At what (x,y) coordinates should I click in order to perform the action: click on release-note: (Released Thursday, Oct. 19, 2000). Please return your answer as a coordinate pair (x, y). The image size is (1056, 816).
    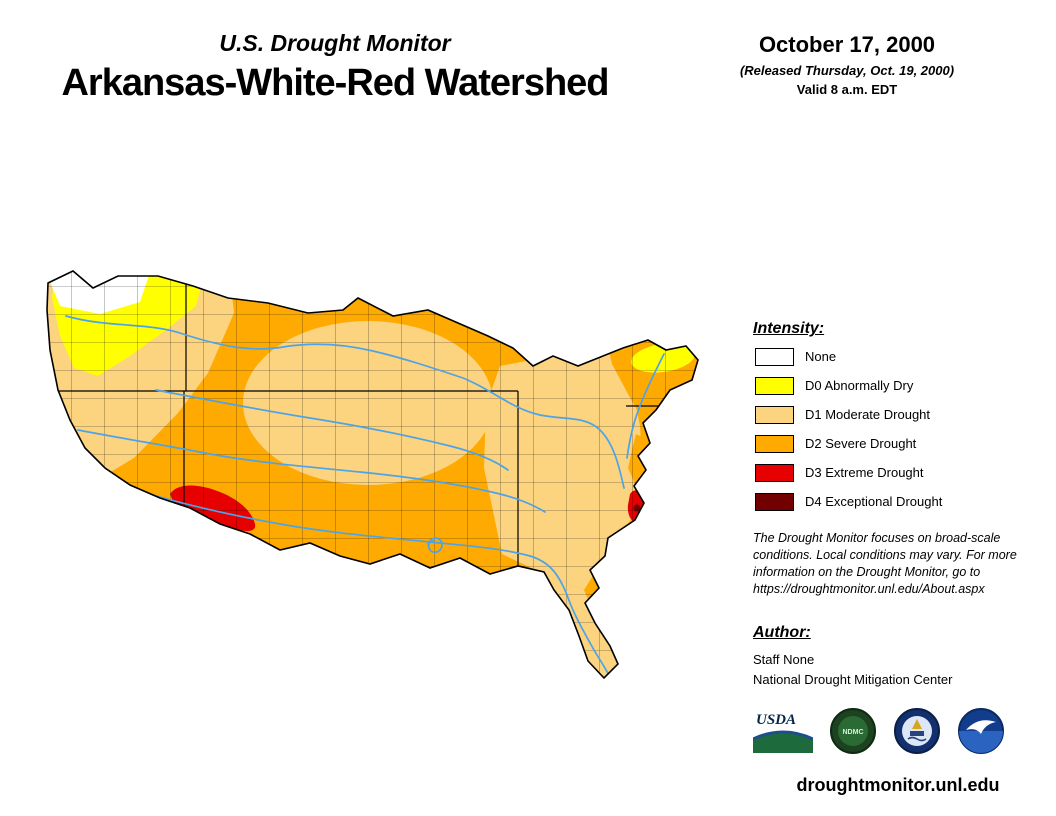
    Looking at the image, I should click on (847, 70).